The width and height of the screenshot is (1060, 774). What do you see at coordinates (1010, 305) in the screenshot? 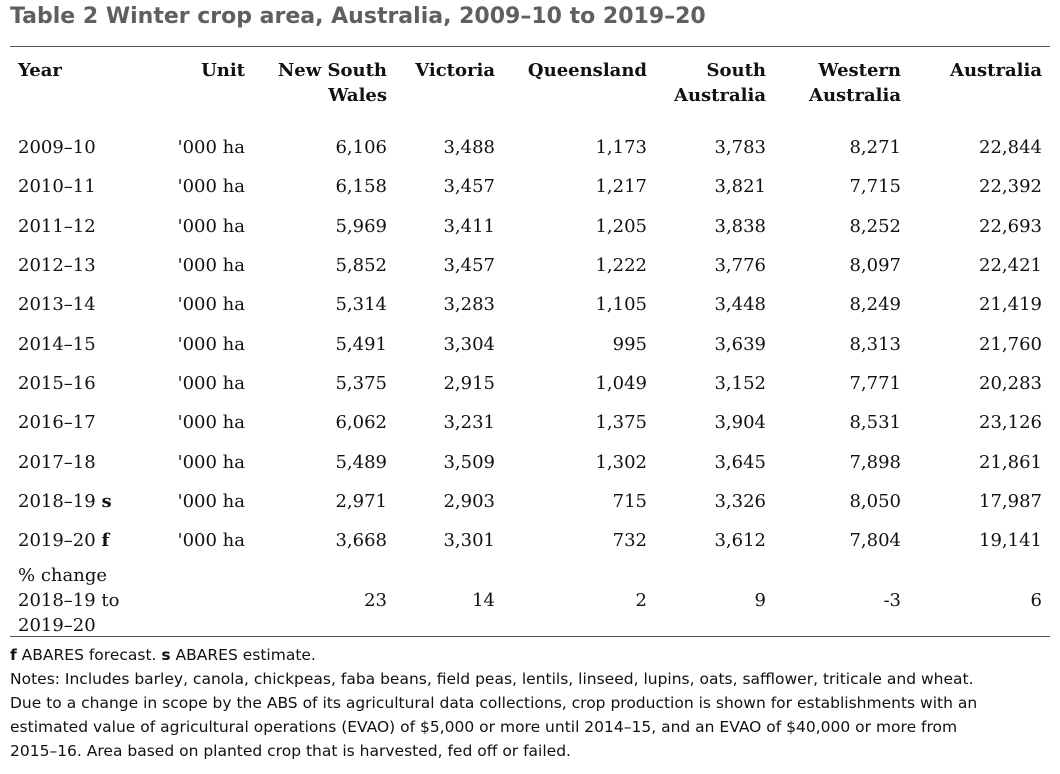
I see `australia-value: 21,419` at bounding box center [1010, 305].